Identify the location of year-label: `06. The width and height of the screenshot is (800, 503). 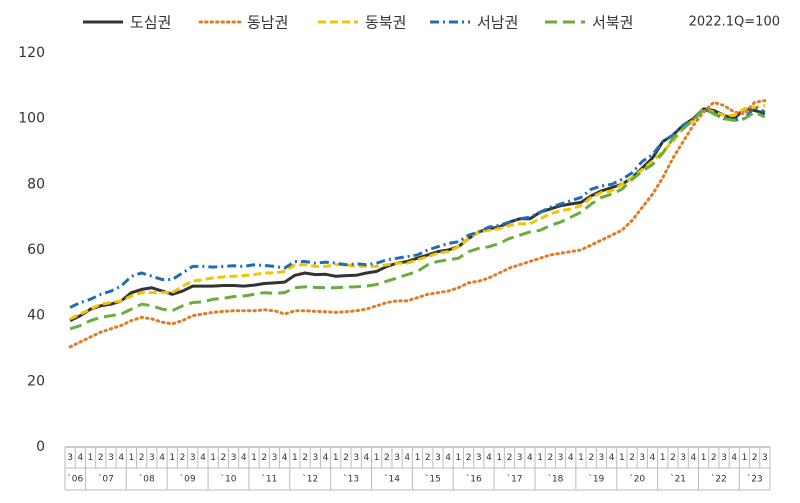
(75, 479).